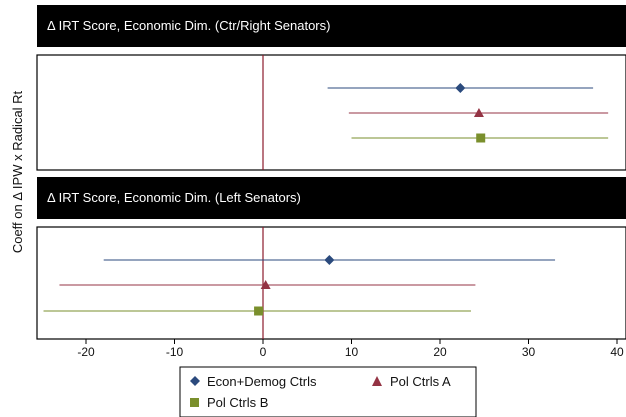  I want to click on x-tick-label: 0, so click(263, 352).